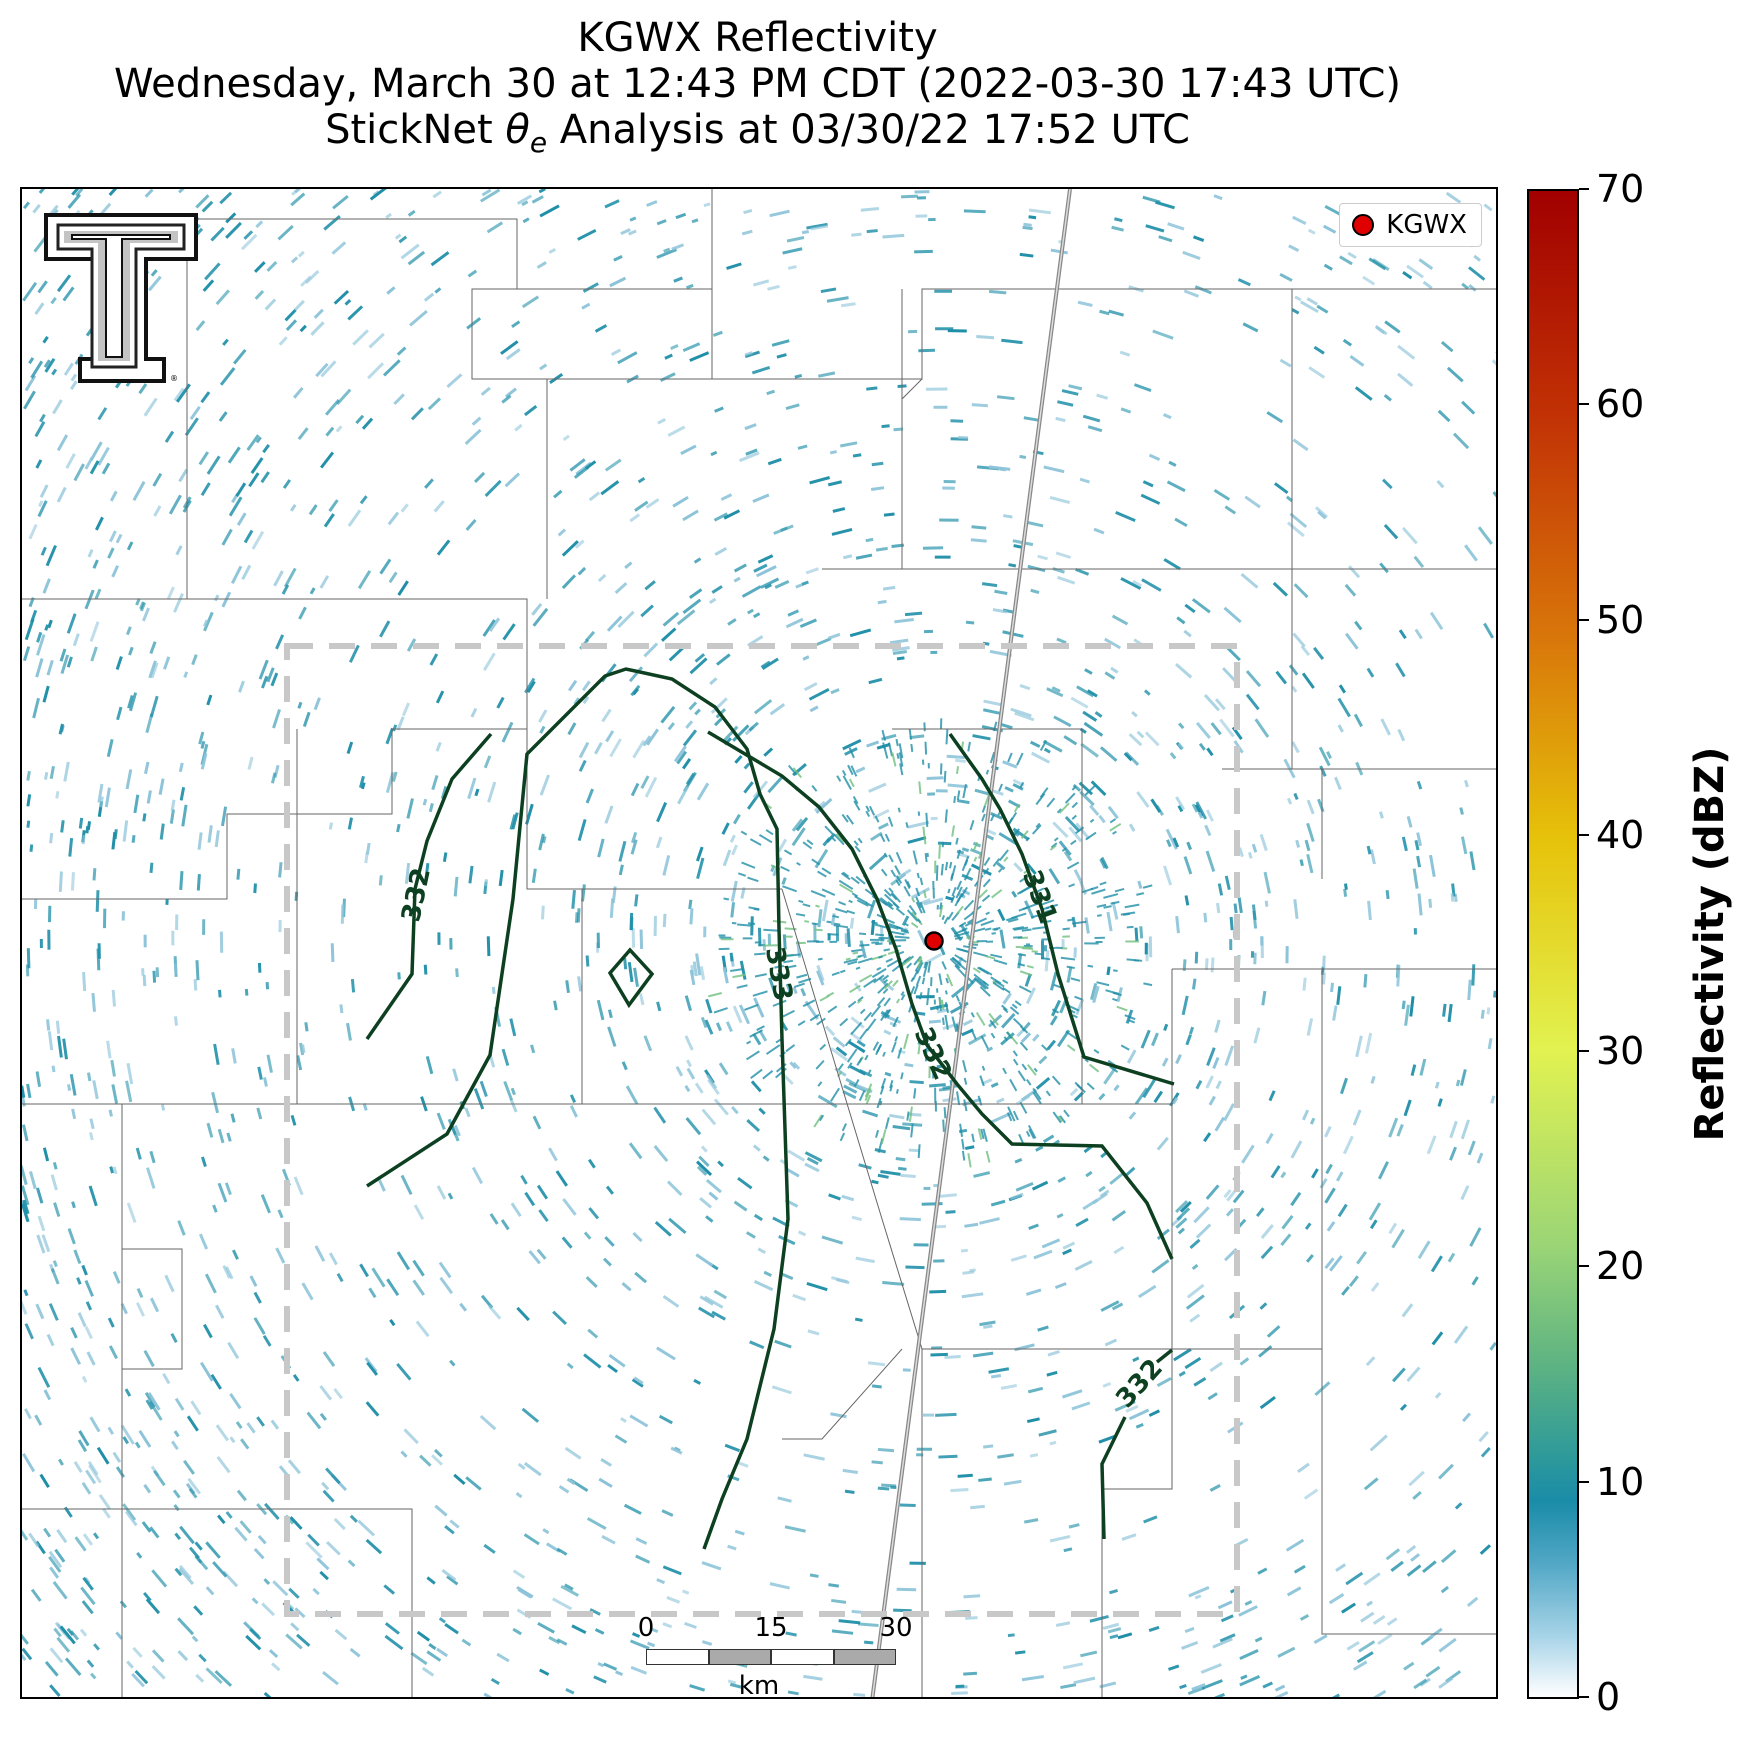 This screenshot has height=1743, width=1738. Describe the element at coordinates (1620, 835) in the screenshot. I see `colorbar-tick-label: 40` at that location.